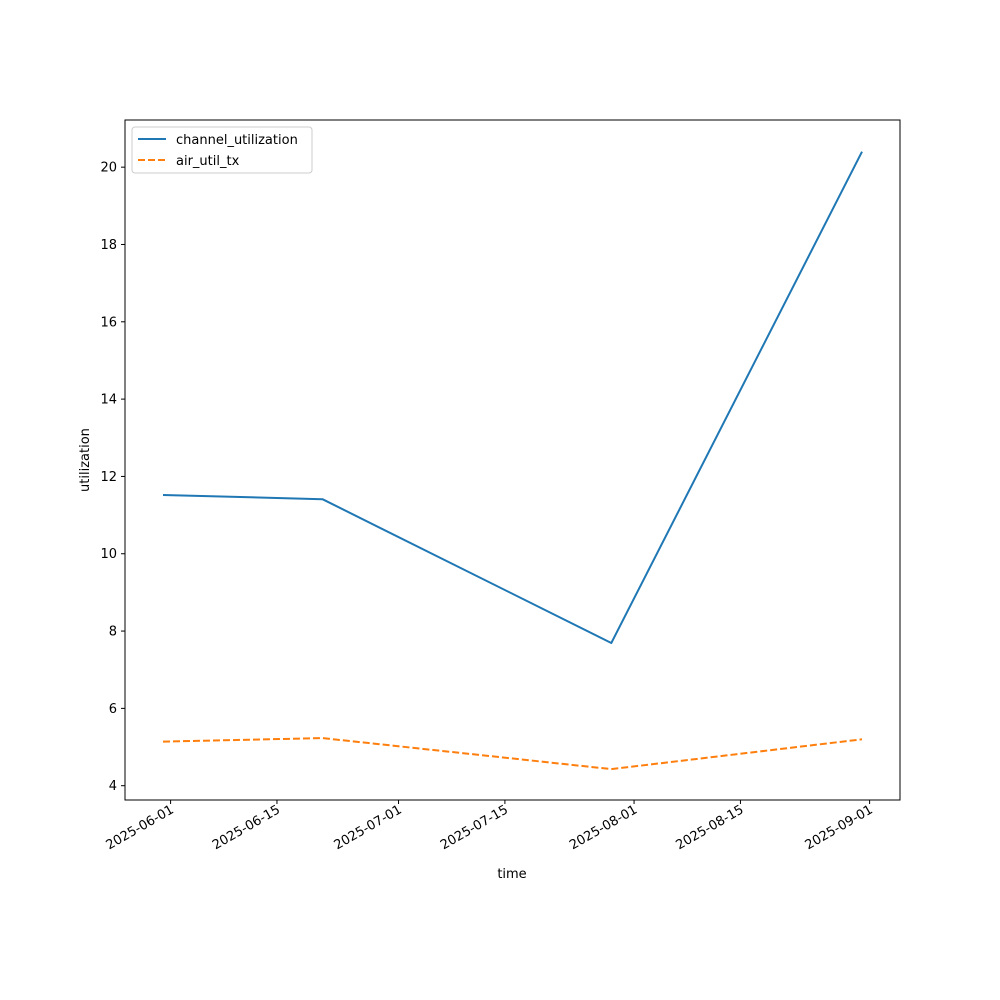 The height and width of the screenshot is (1000, 1000). I want to click on y-axis: 4 6 8 10 12 14 16 18 20, so click(112, 477).